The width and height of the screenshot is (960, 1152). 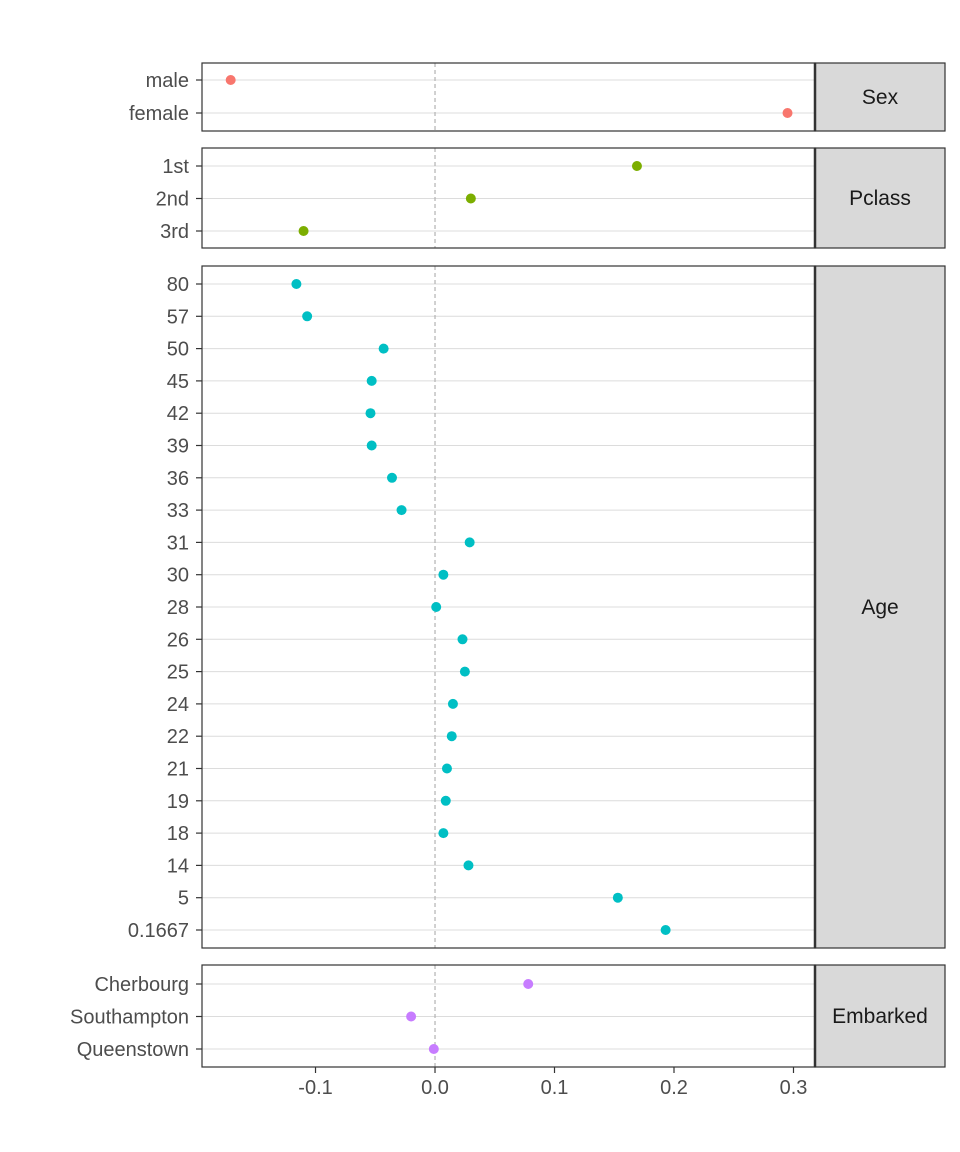 What do you see at coordinates (178, 285) in the screenshot?
I see `y-tick-label: 80` at bounding box center [178, 285].